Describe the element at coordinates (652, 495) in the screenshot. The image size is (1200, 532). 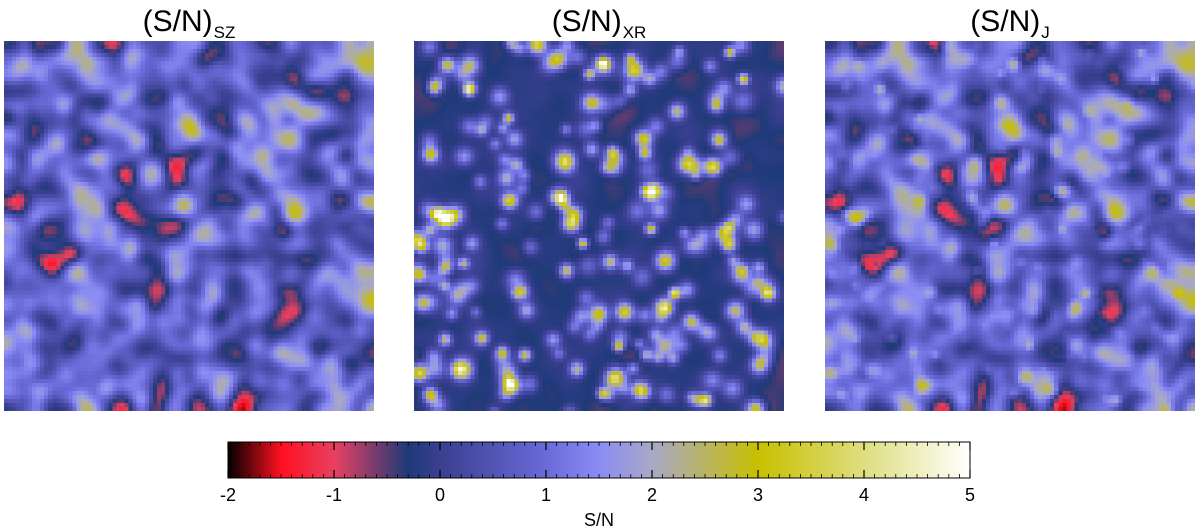
I see `colorbar-tick-label: 2` at that location.